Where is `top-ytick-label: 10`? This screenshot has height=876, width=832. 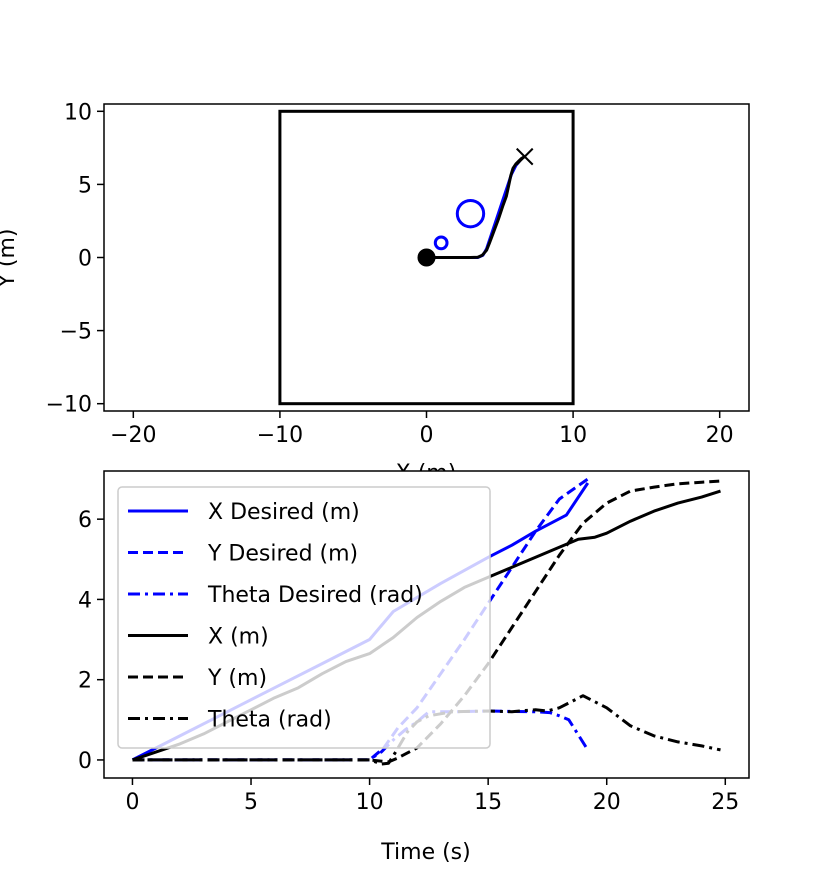 top-ytick-label: 10 is located at coordinates (78, 112).